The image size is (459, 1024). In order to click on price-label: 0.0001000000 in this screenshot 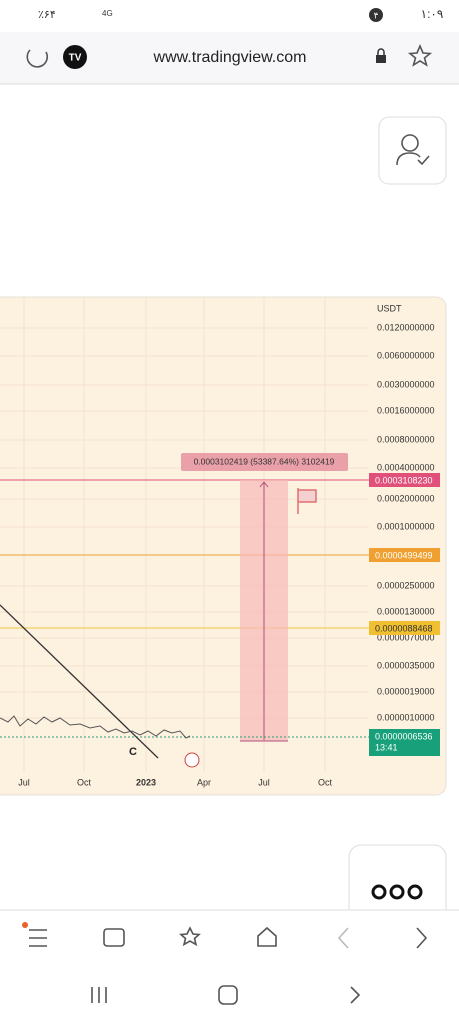, I will do `click(406, 526)`.